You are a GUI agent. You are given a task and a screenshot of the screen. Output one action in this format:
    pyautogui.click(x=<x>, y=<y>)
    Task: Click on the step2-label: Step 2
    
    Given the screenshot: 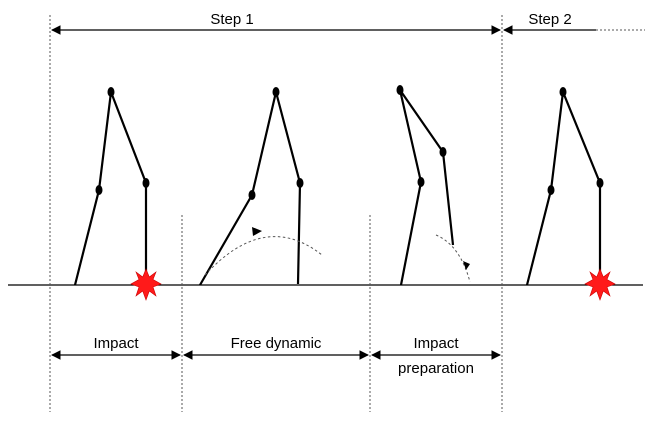 What is the action you would take?
    pyautogui.click(x=549, y=19)
    